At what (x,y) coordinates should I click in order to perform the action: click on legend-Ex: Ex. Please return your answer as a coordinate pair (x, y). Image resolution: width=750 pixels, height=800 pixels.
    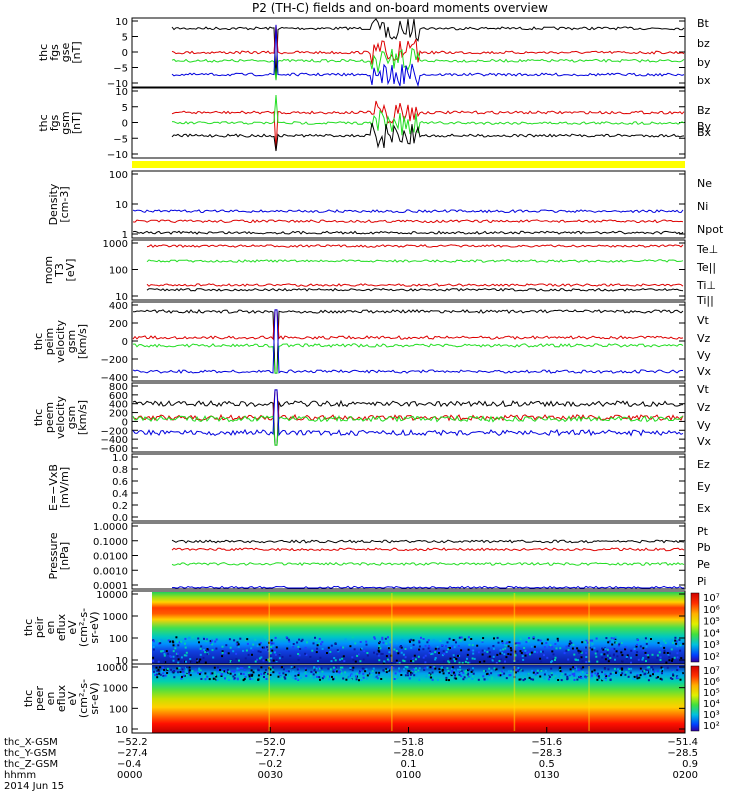
    Looking at the image, I should click on (704, 508).